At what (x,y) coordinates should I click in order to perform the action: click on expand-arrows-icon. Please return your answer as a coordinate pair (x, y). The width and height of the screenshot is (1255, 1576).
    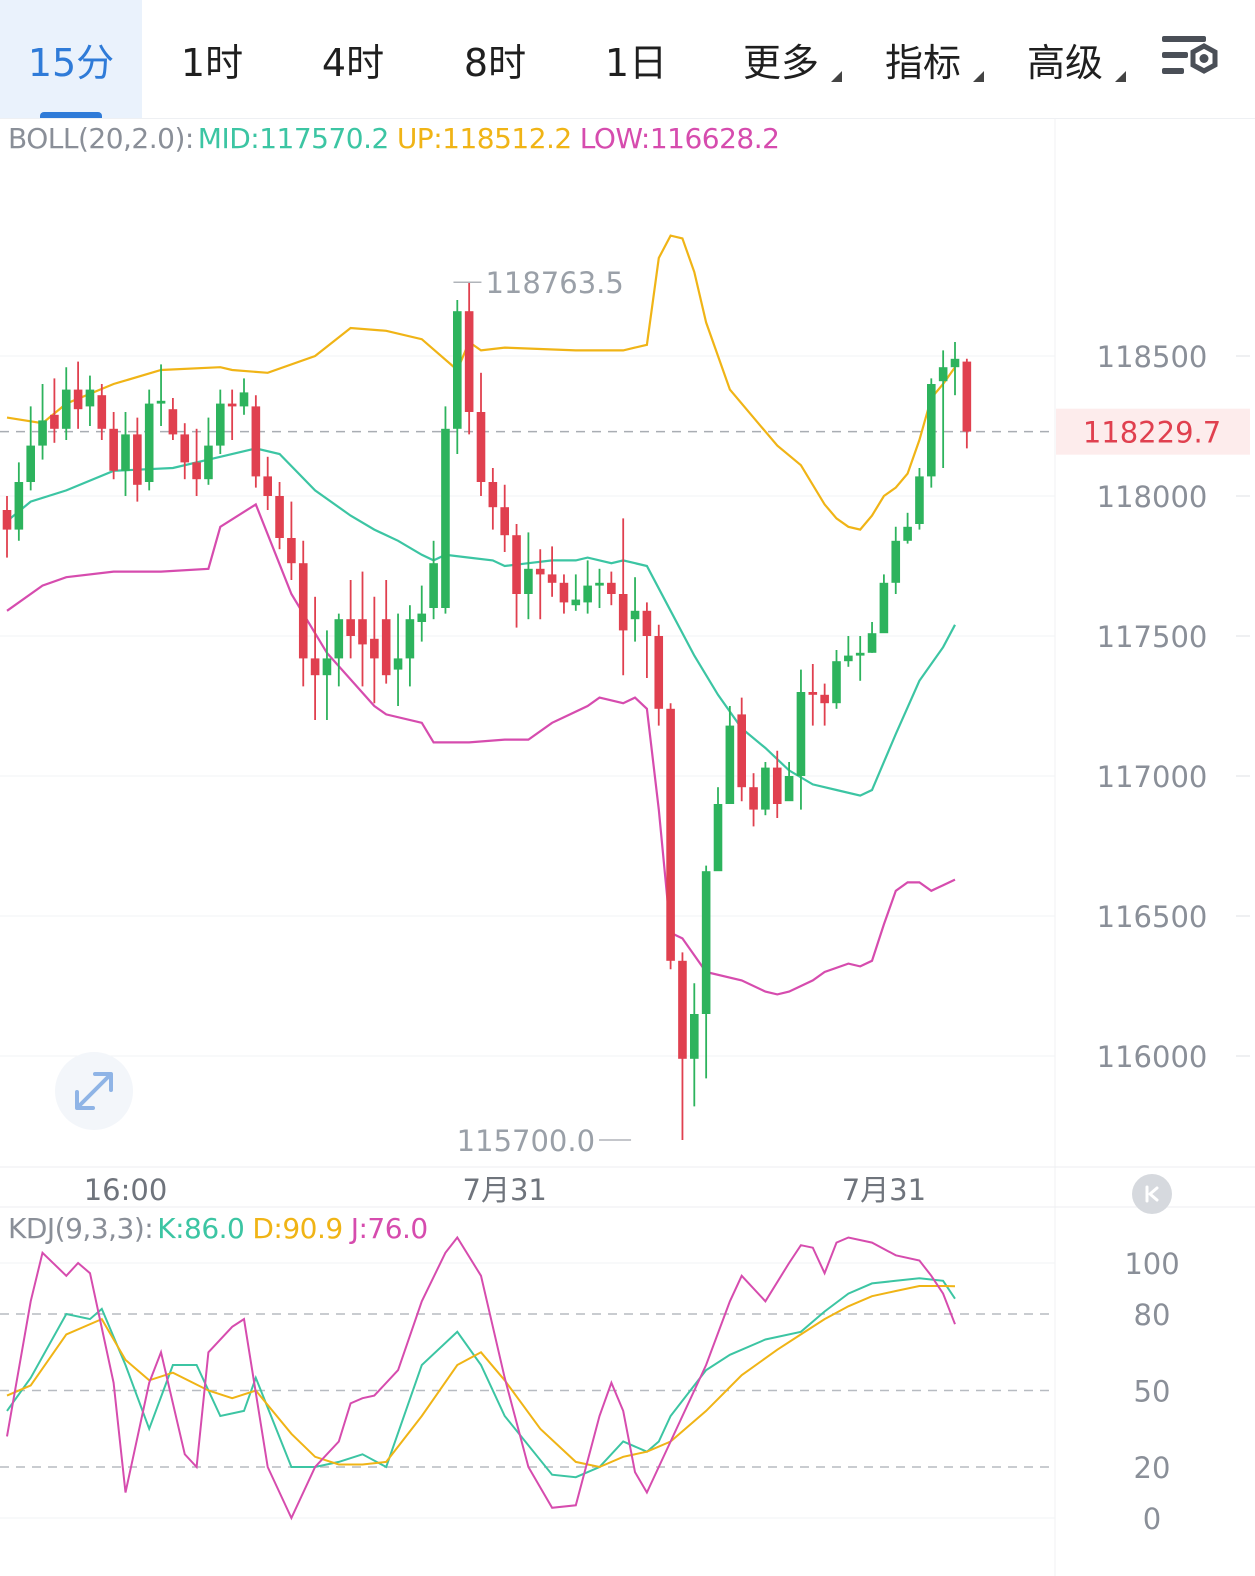
    Looking at the image, I should click on (94, 1091).